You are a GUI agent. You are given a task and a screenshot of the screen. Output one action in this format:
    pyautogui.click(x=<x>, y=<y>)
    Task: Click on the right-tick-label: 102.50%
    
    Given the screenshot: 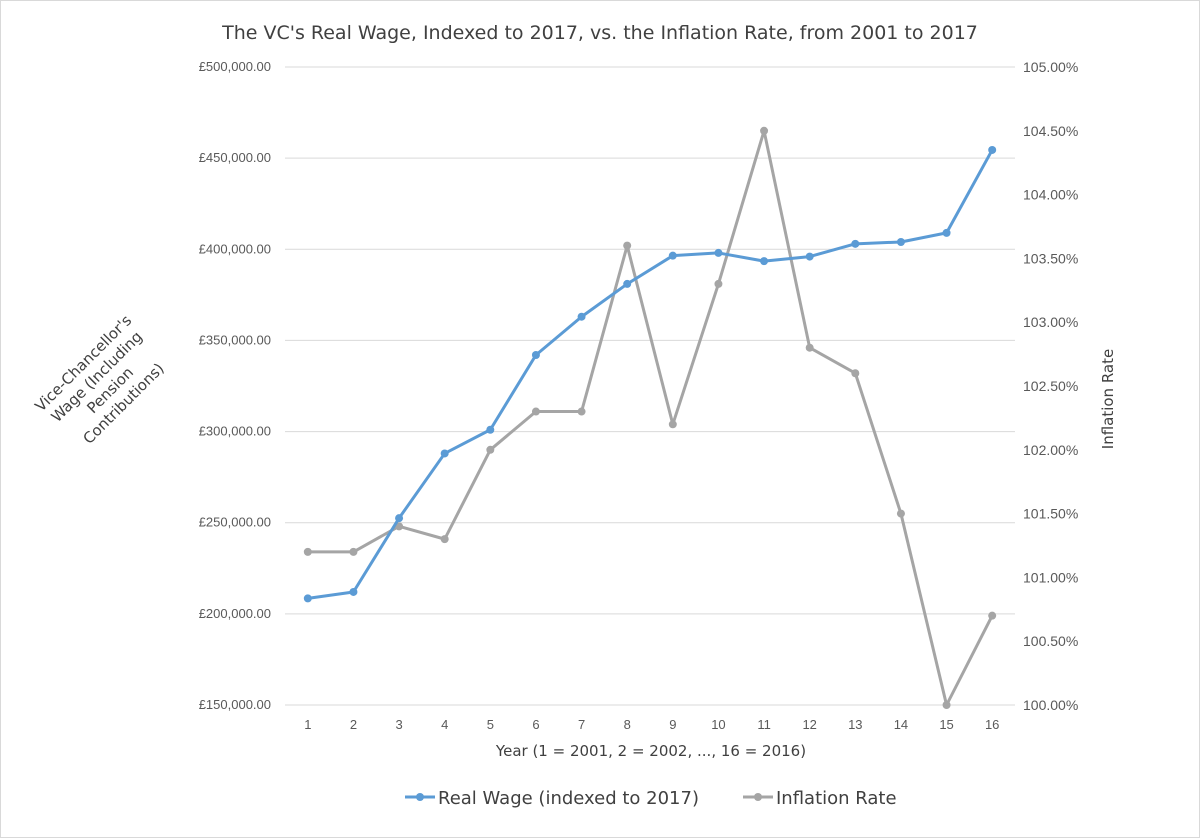 What is the action you would take?
    pyautogui.click(x=1050, y=386)
    